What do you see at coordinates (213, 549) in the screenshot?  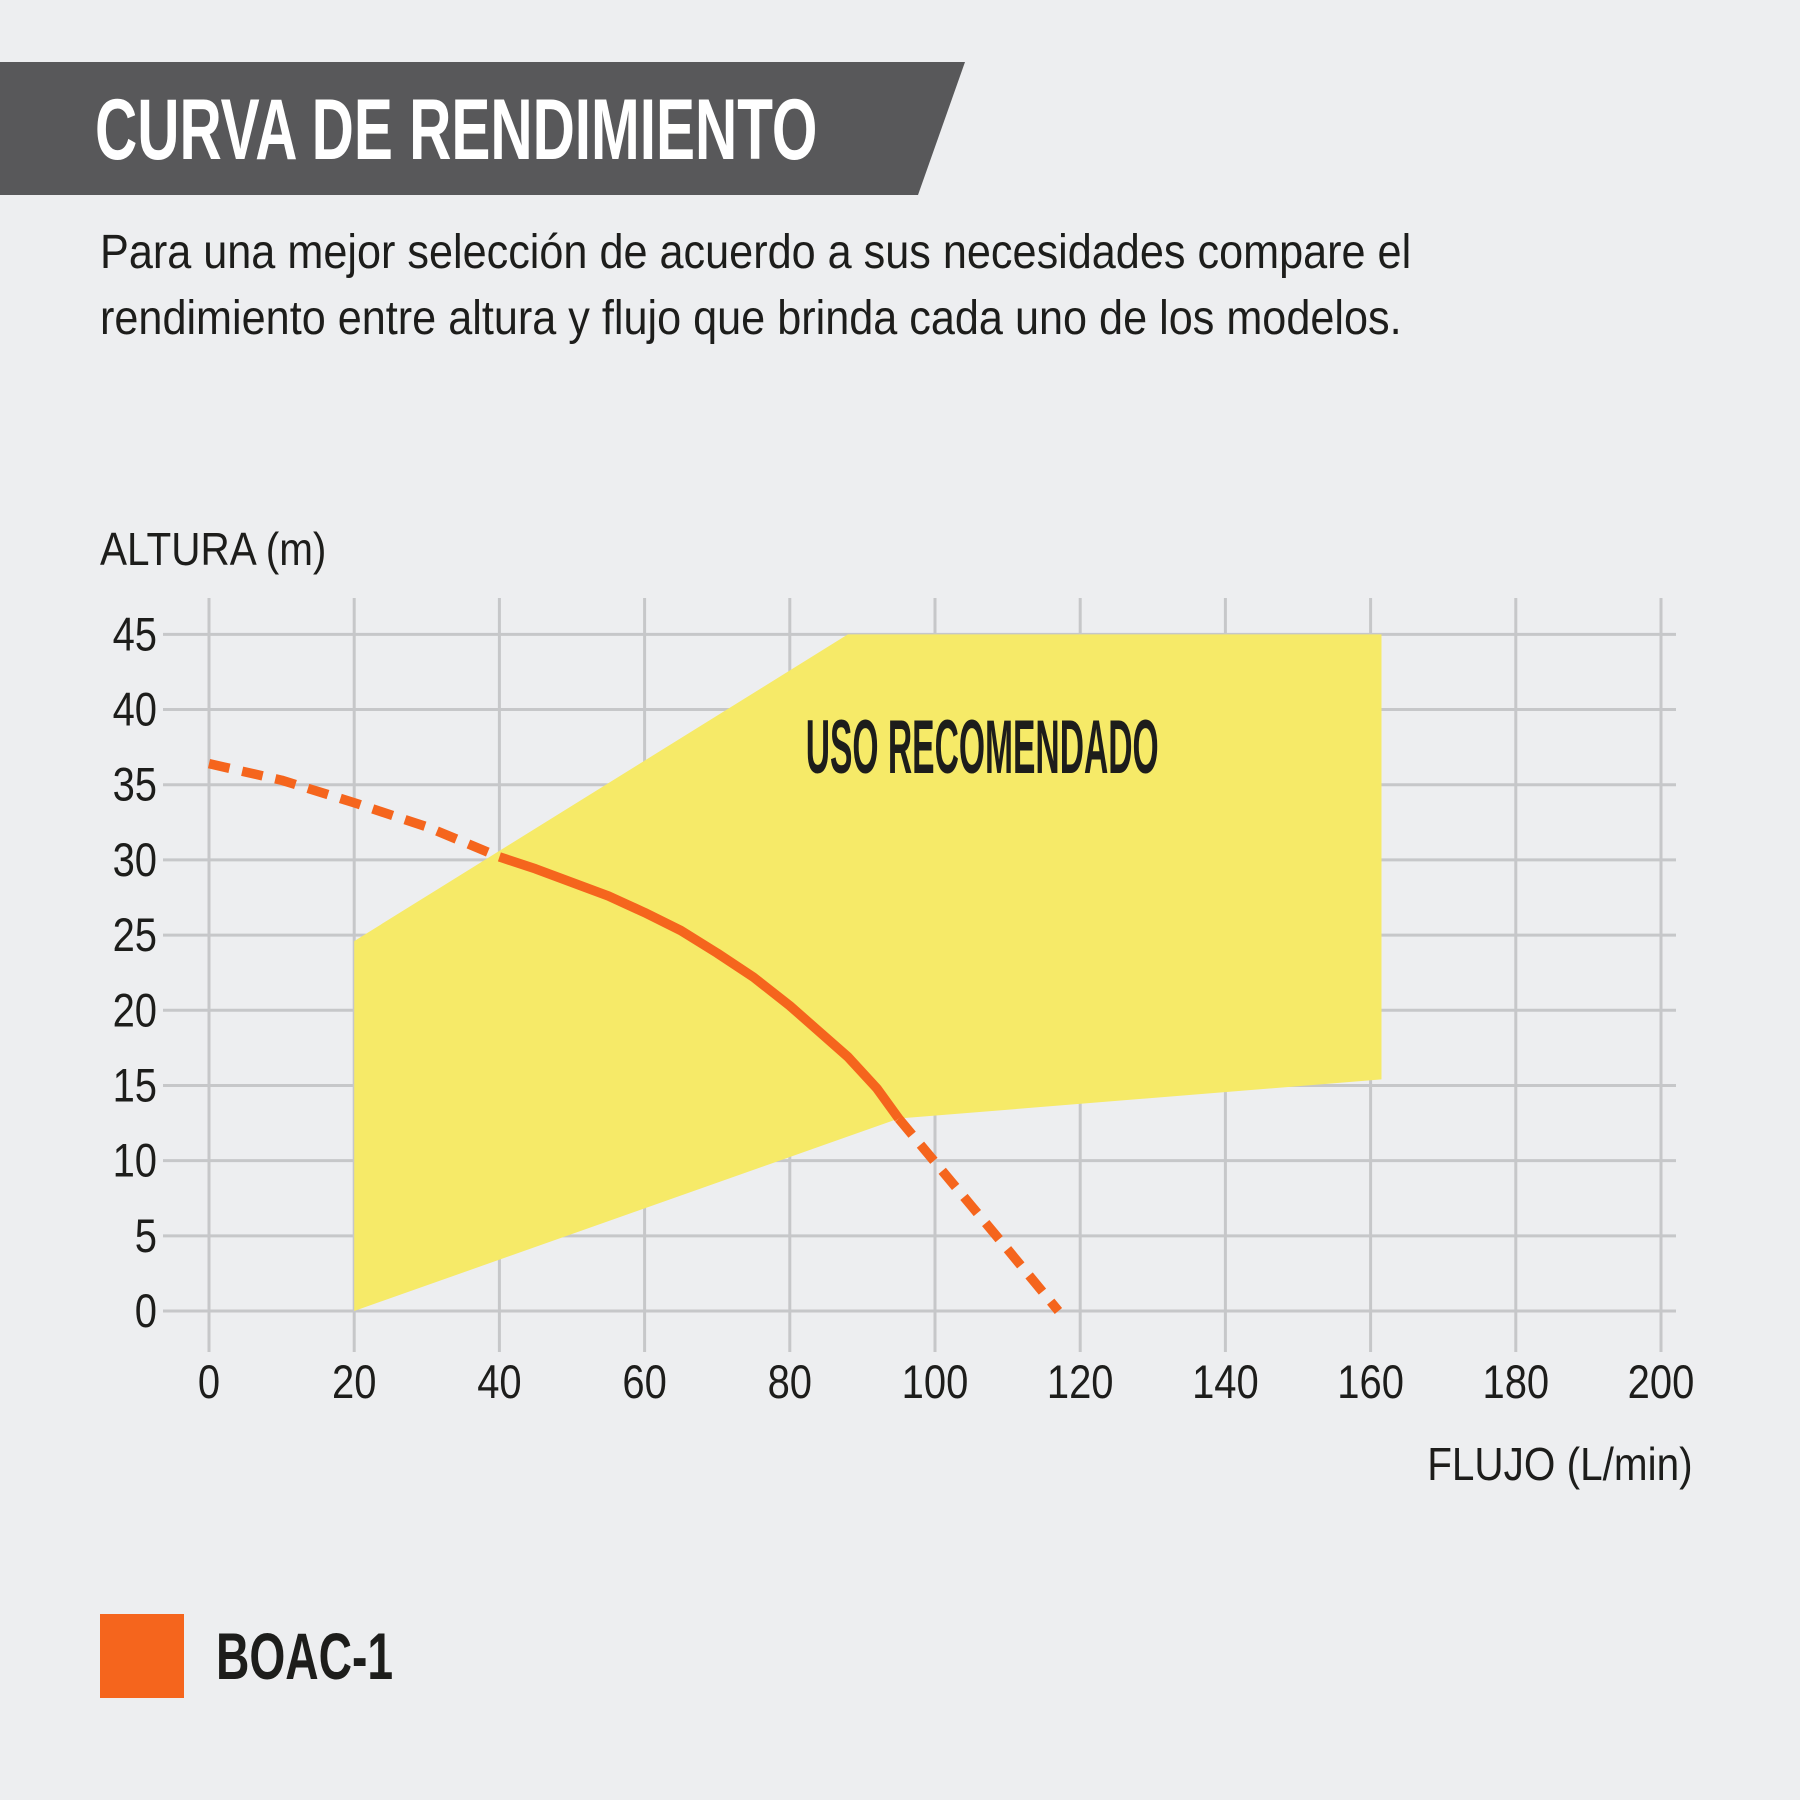 I see `y-axis-title: ALTURA (m)` at bounding box center [213, 549].